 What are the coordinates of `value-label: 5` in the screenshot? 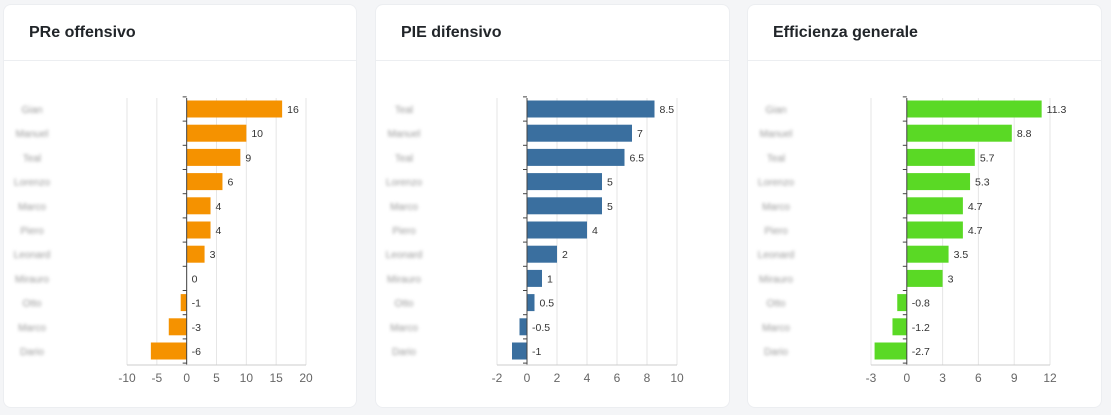 It's located at (610, 207).